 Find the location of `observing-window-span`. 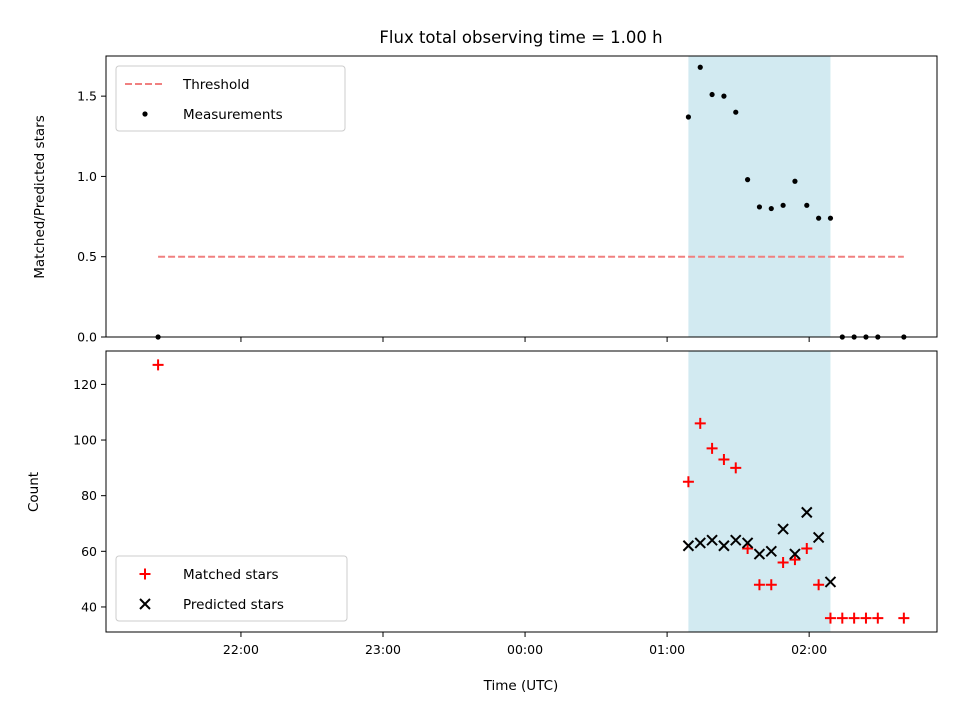

observing-window-span is located at coordinates (759, 196).